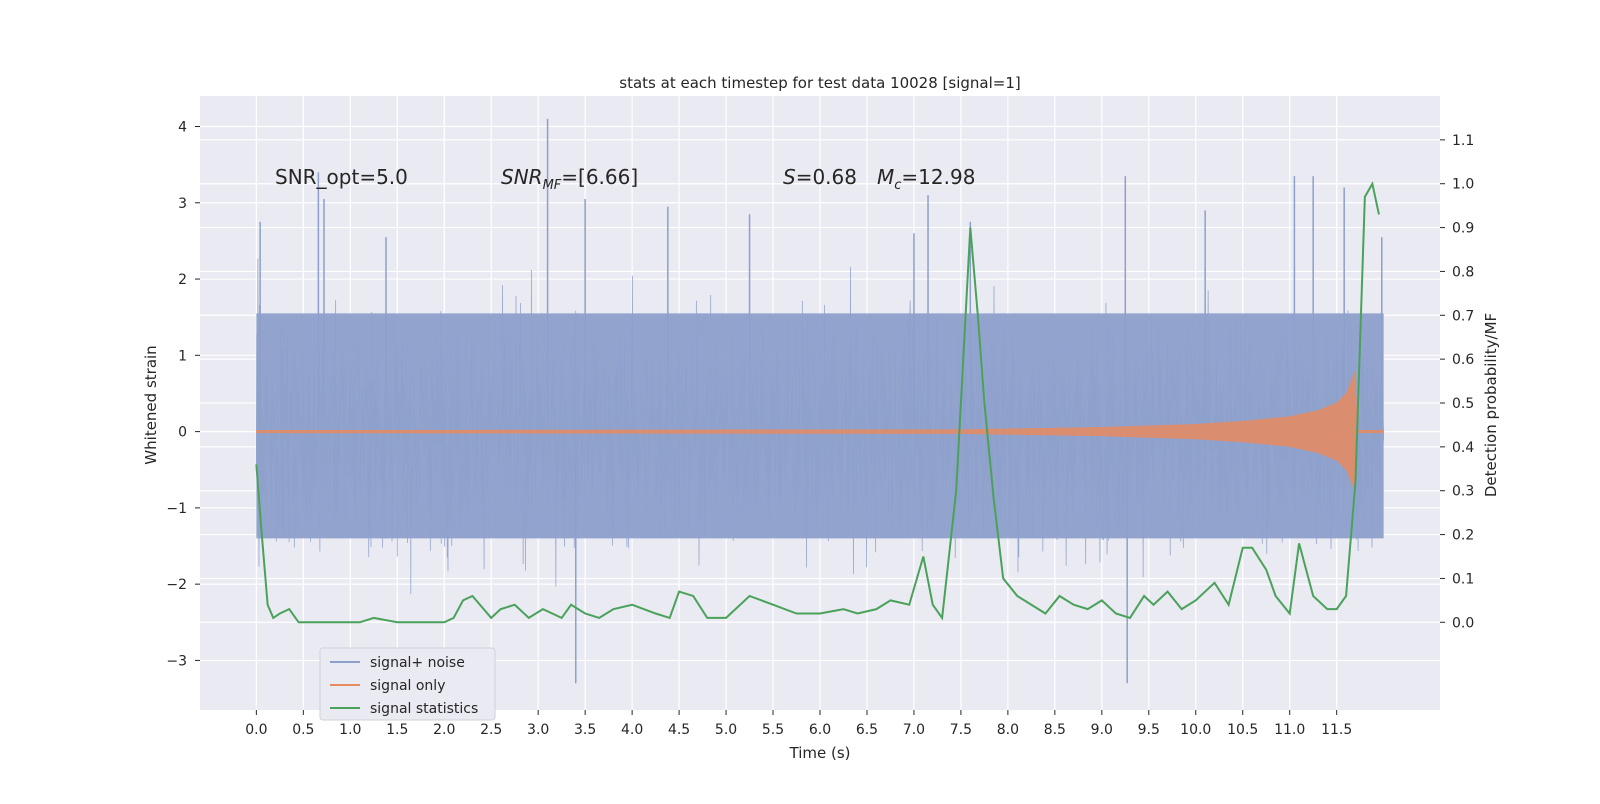 The image size is (1600, 804). I want to click on right-y-tick-label-1: 0.1, so click(1463, 579).